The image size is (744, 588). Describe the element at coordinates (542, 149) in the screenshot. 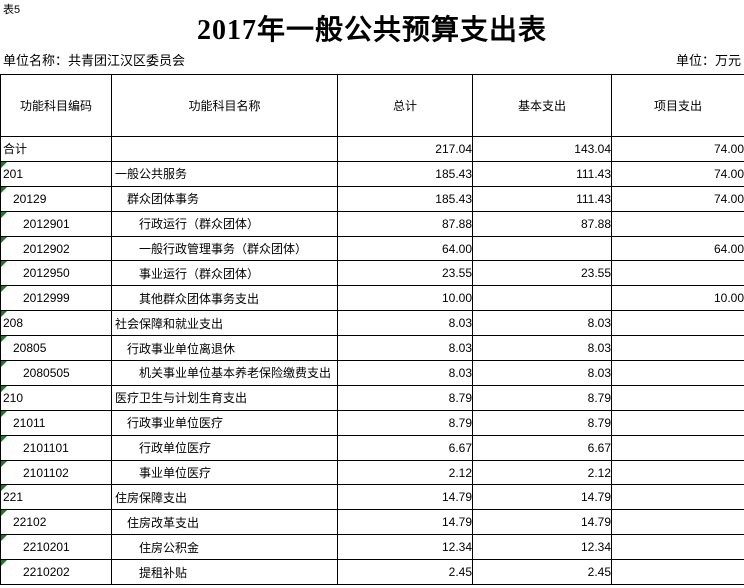

I see `basic-expense-cell: 143.04` at that location.